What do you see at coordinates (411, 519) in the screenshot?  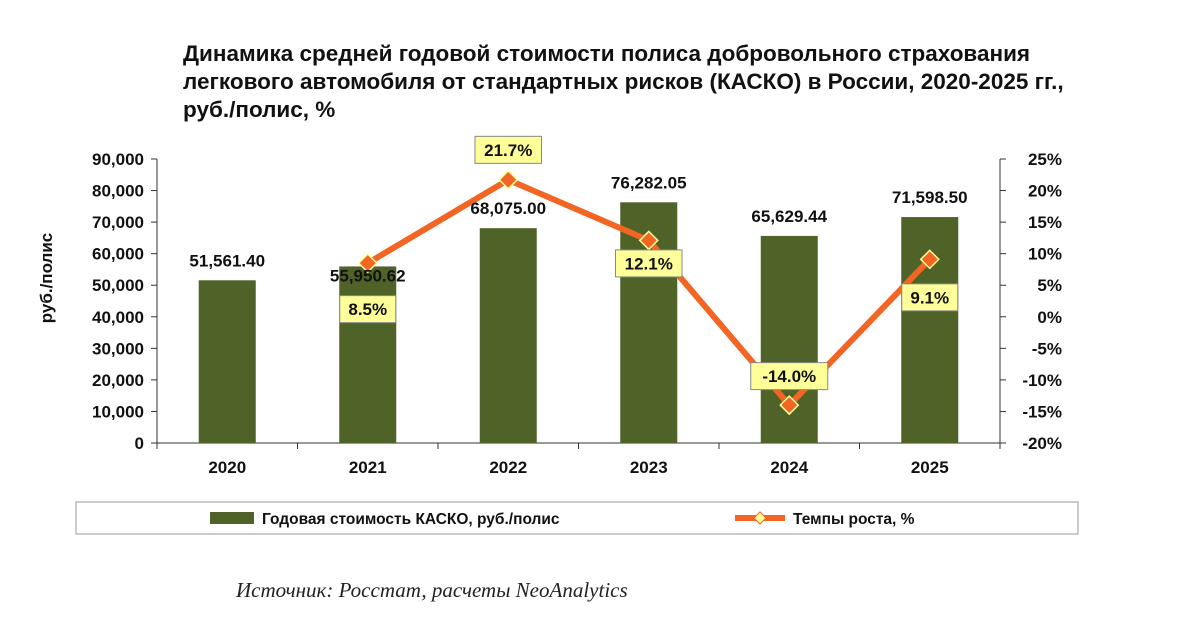 I see `legend-bar-label: Годовая стоимость КАСКО, руб./полис` at bounding box center [411, 519].